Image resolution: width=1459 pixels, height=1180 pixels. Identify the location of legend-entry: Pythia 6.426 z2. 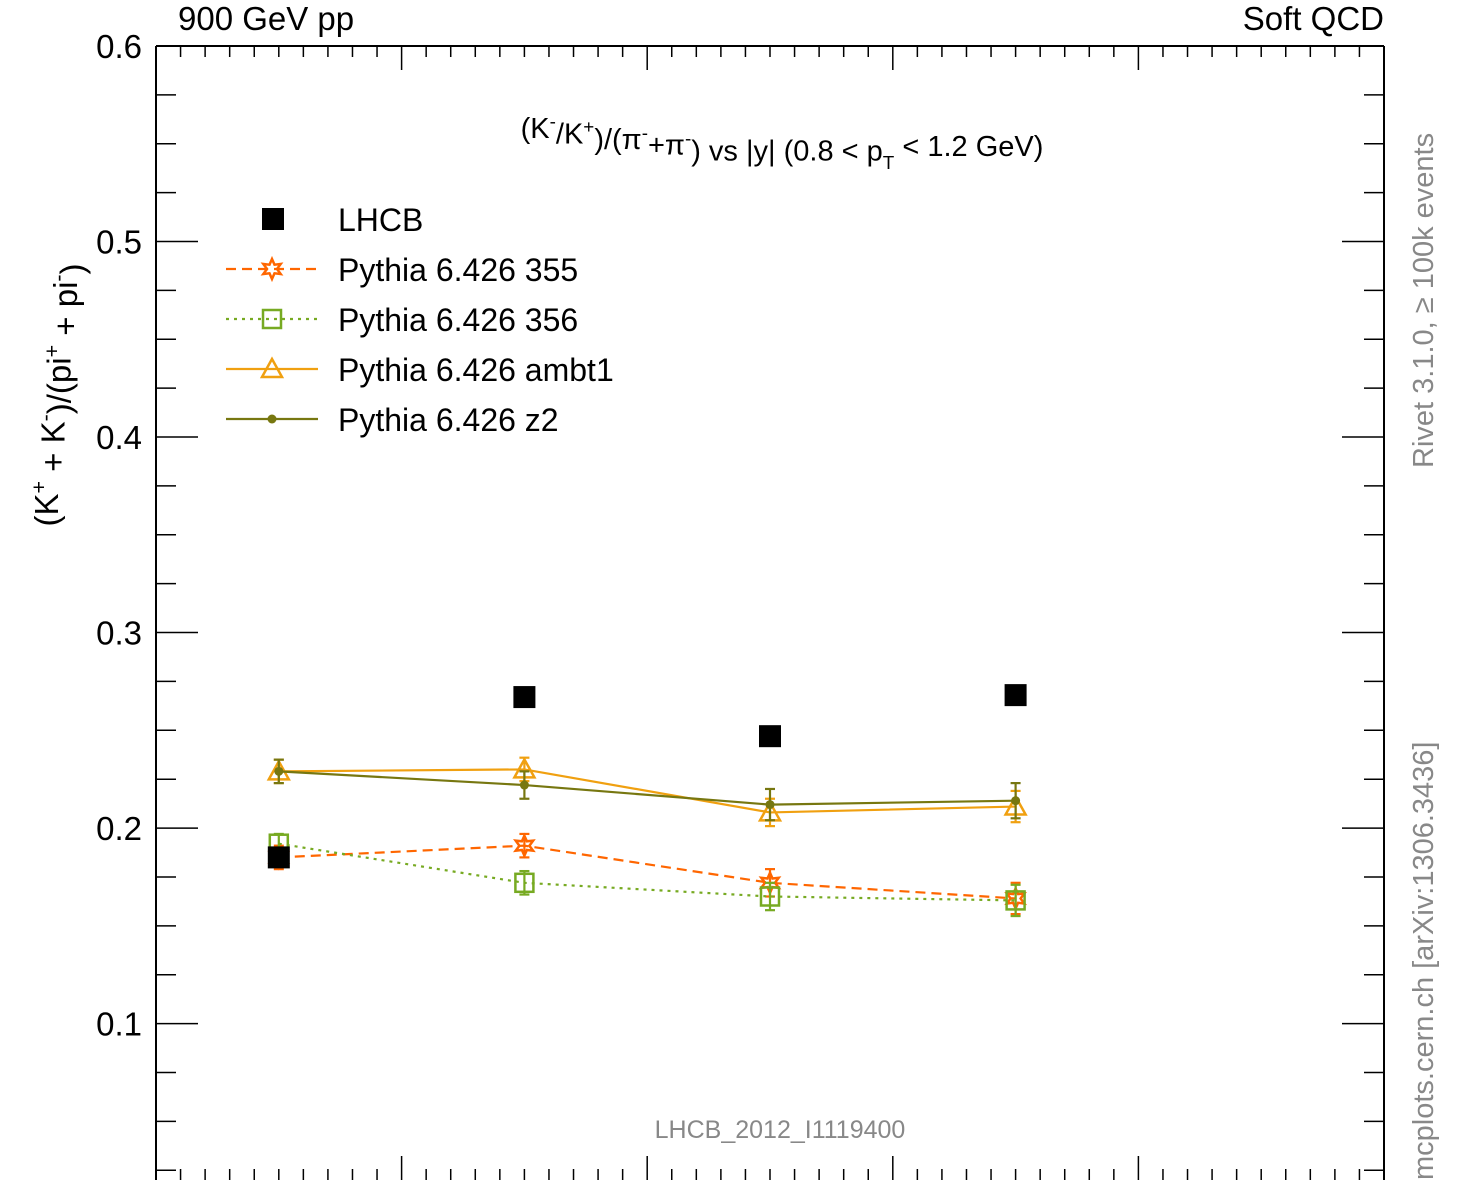
(392, 420).